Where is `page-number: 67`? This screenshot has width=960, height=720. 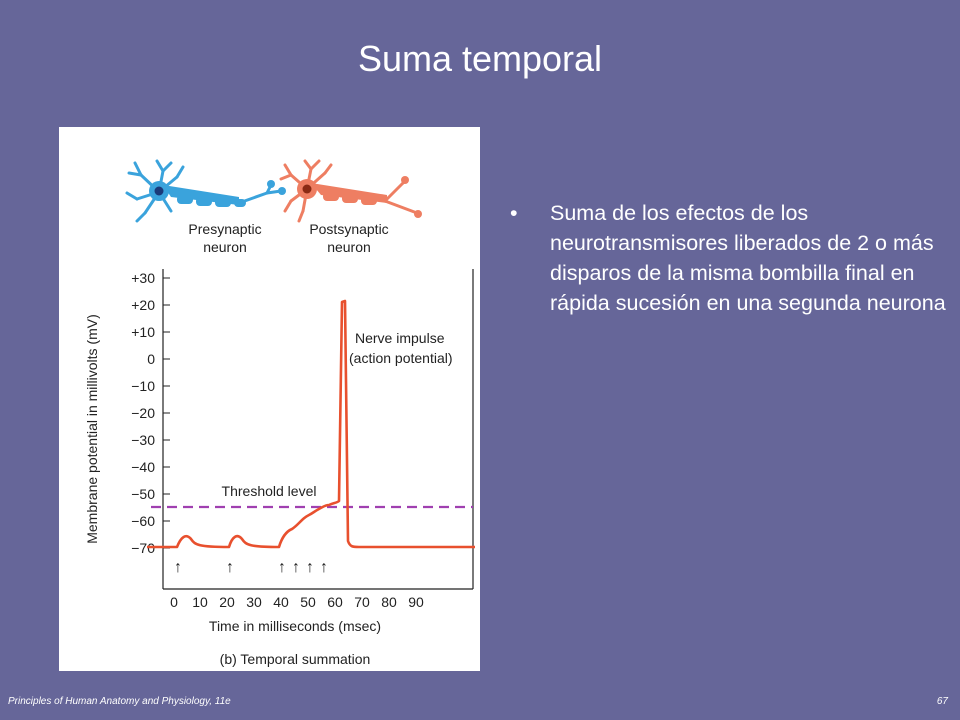
page-number: 67 is located at coordinates (942, 701).